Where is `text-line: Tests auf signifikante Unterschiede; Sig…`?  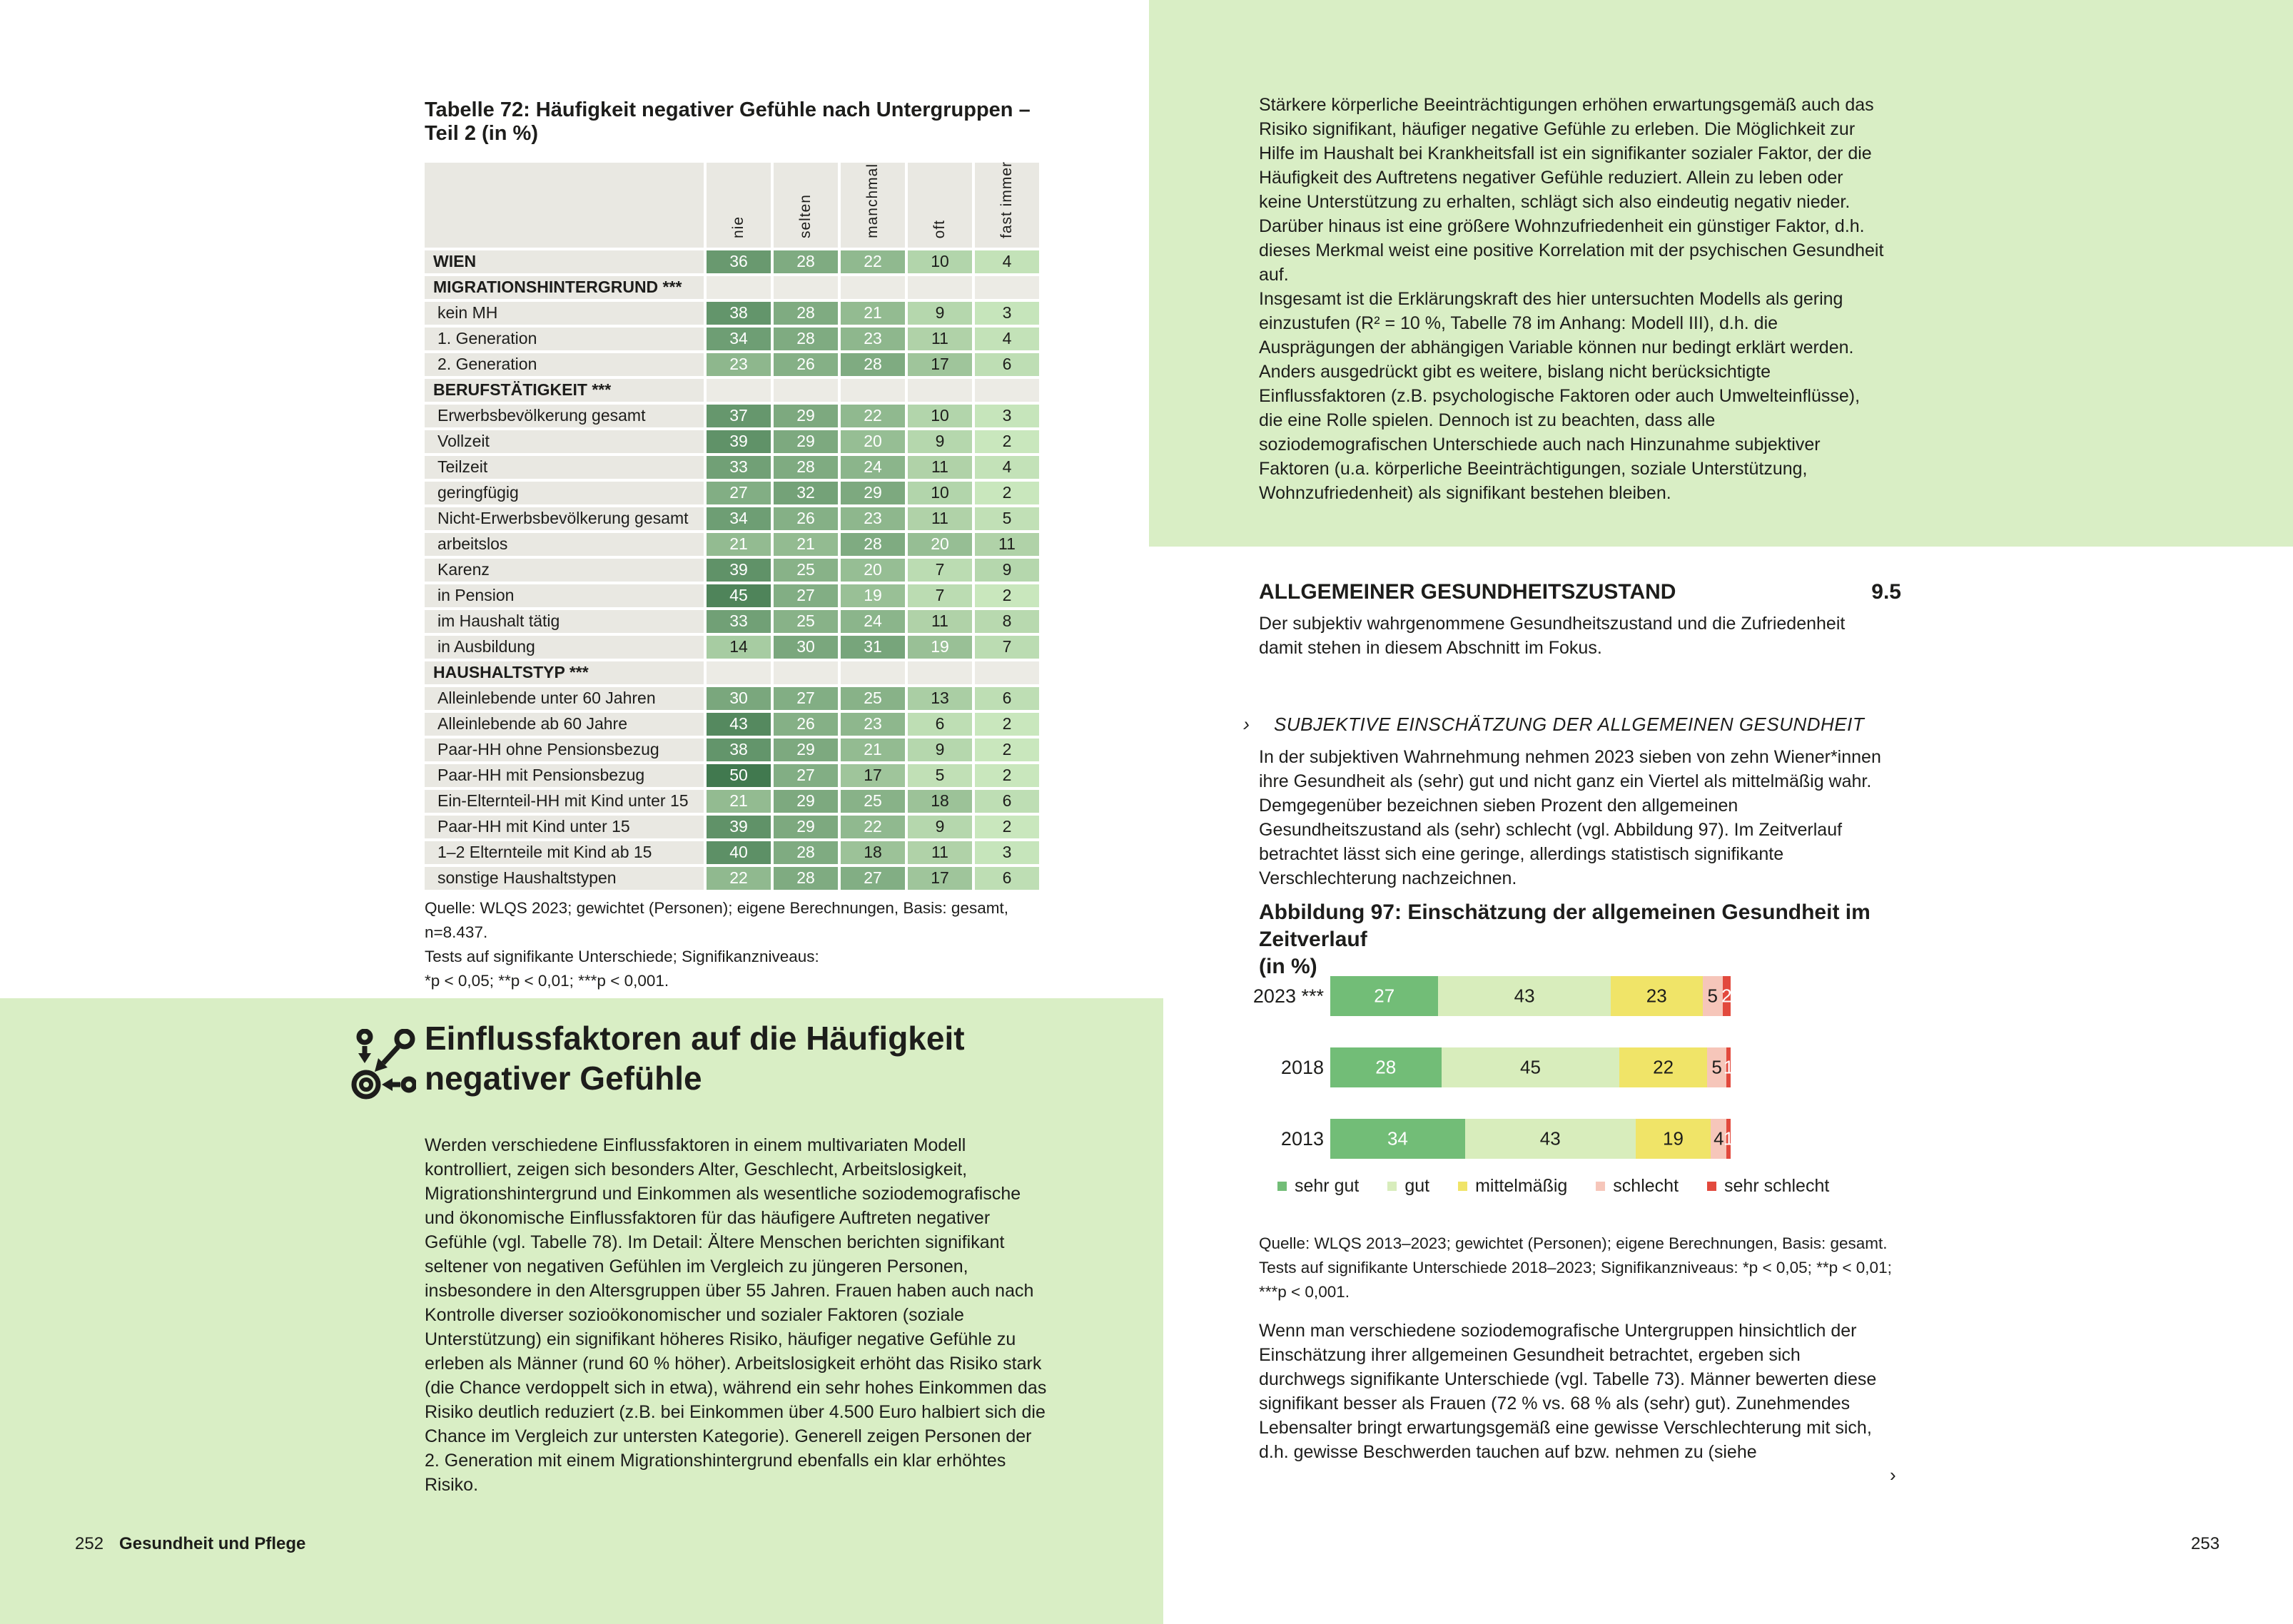 text-line: Tests auf signifikante Unterschiede; Sig… is located at coordinates (622, 956).